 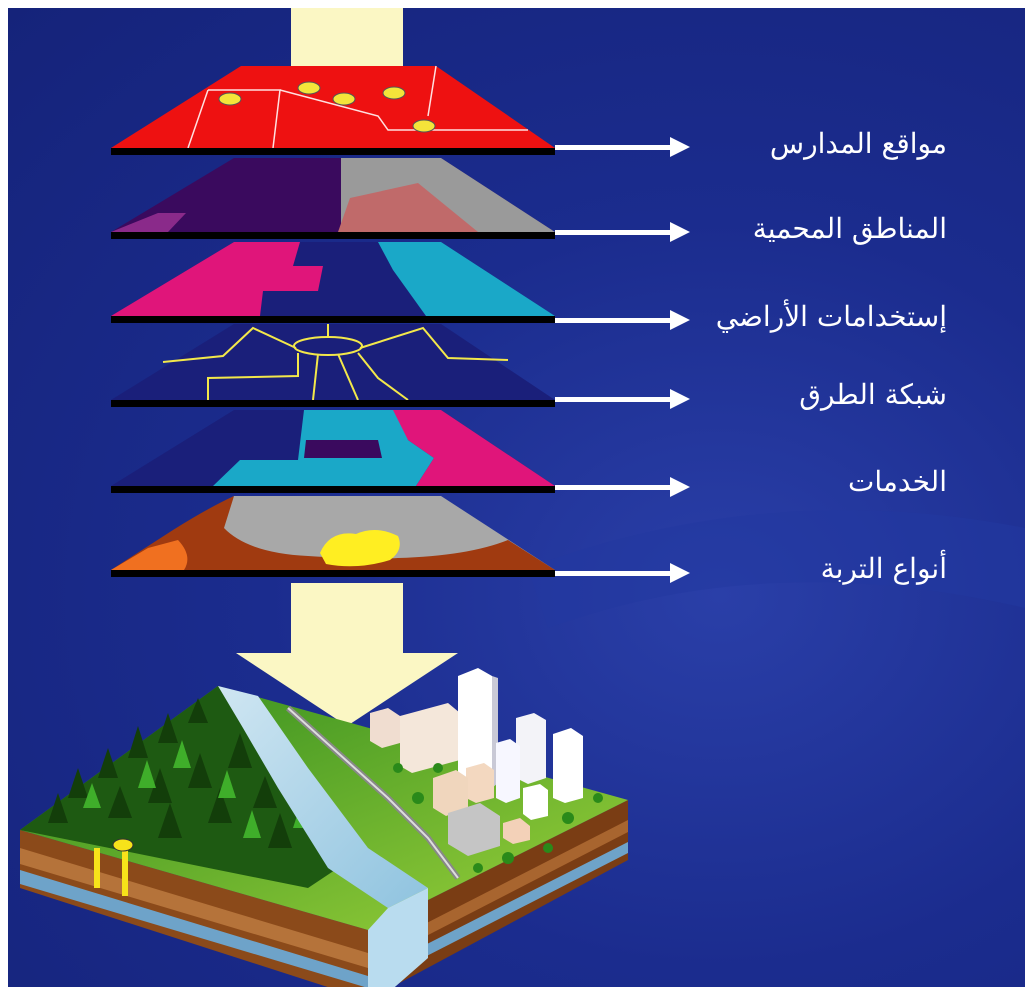 What do you see at coordinates (333, 365) in the screenshot?
I see `layer-roads` at bounding box center [333, 365].